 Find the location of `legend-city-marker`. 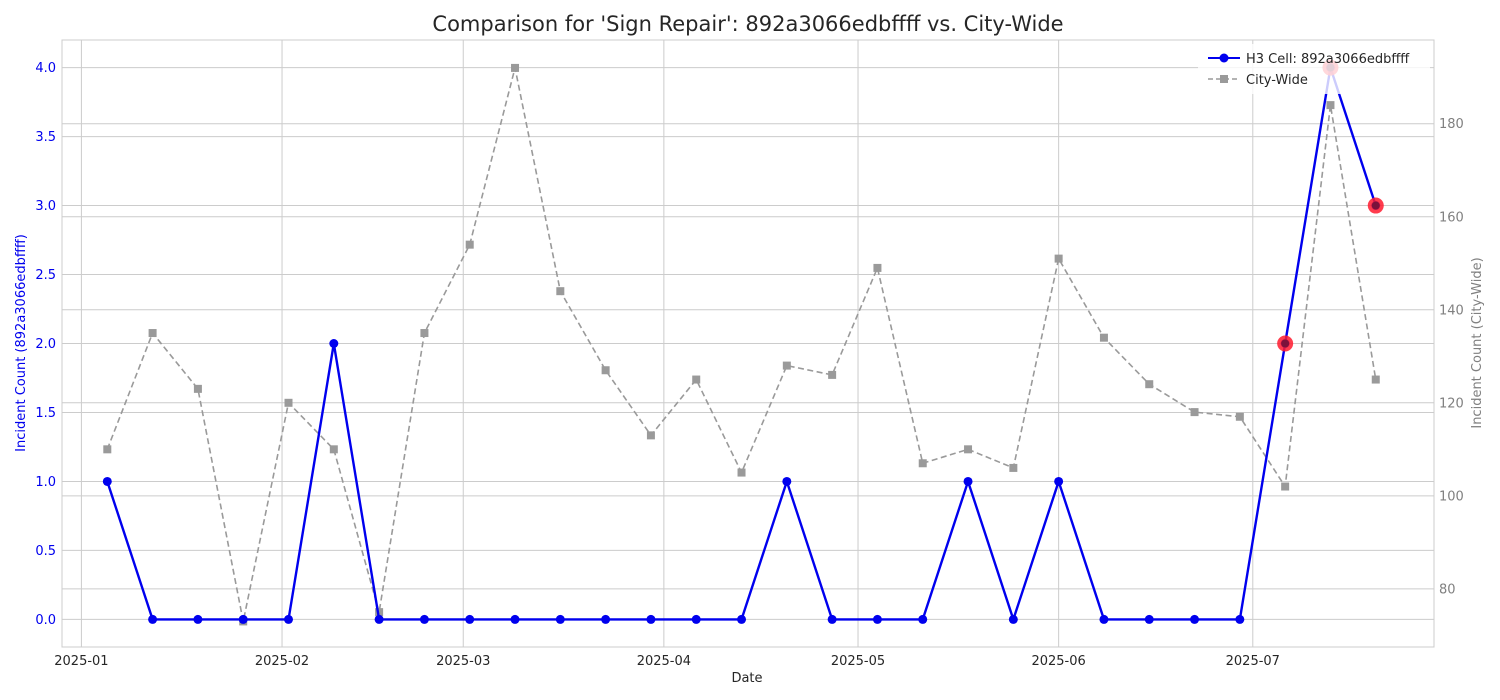

legend-city-marker is located at coordinates (1224, 79).